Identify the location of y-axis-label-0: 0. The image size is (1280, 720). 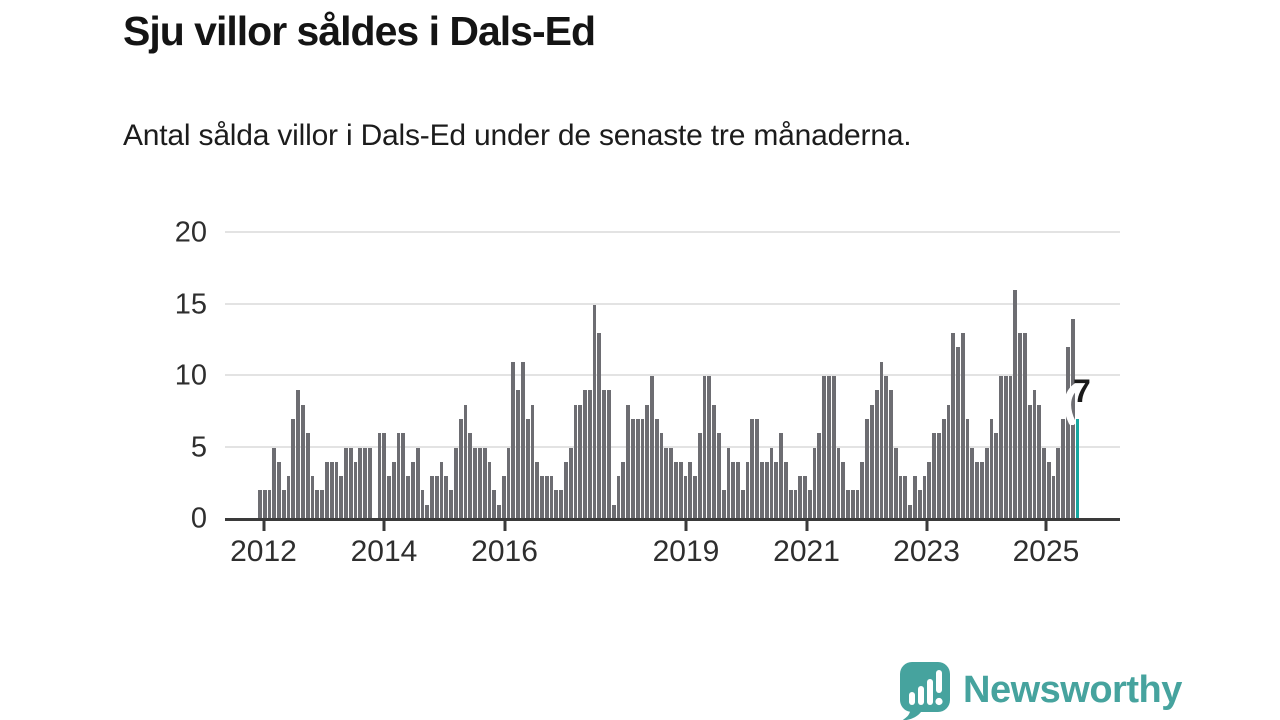
(198, 518).